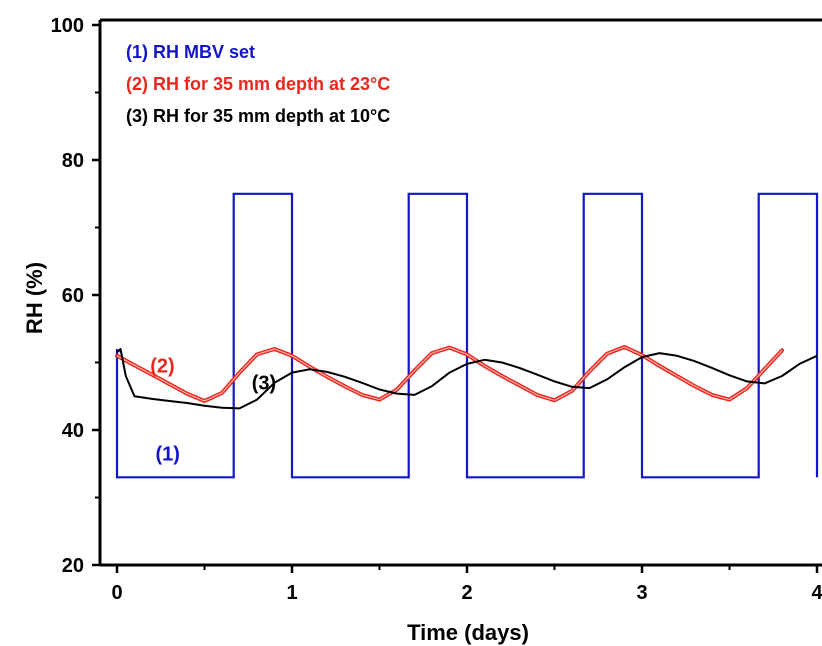  I want to click on legend-entry-3: (3) RH for 35 mm depth at 10°C, so click(258, 116).